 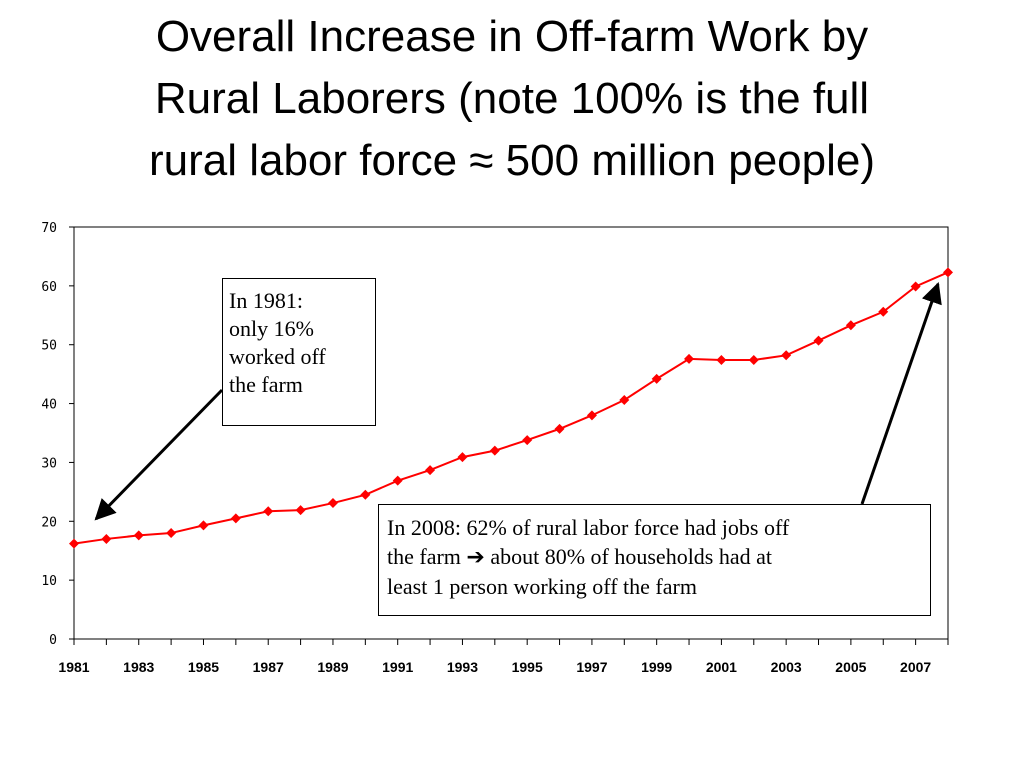 I want to click on y-tick-label: 50, so click(x=49, y=346).